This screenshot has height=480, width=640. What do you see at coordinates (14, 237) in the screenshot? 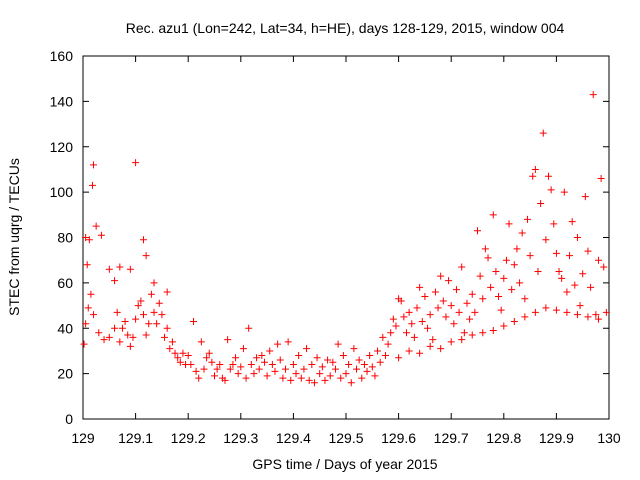
I see `y-axis-label: STEC from uqrg / TECUs` at bounding box center [14, 237].